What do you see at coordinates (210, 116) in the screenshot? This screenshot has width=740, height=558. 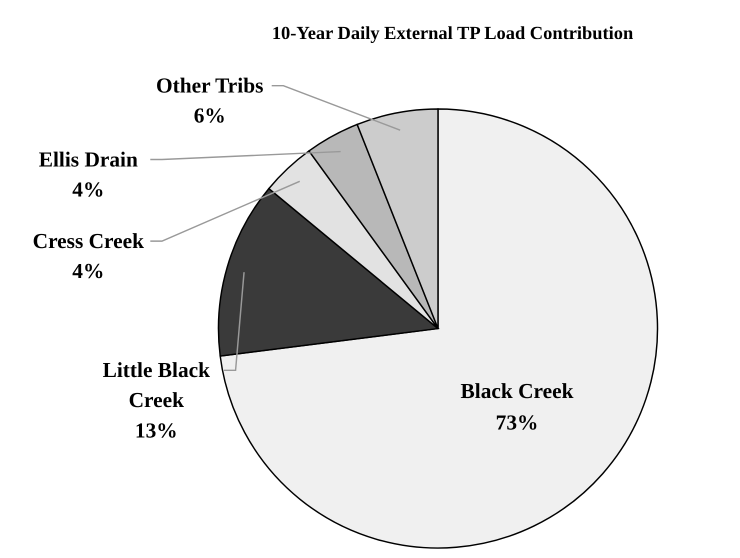 I see `data-label: 6%` at bounding box center [210, 116].